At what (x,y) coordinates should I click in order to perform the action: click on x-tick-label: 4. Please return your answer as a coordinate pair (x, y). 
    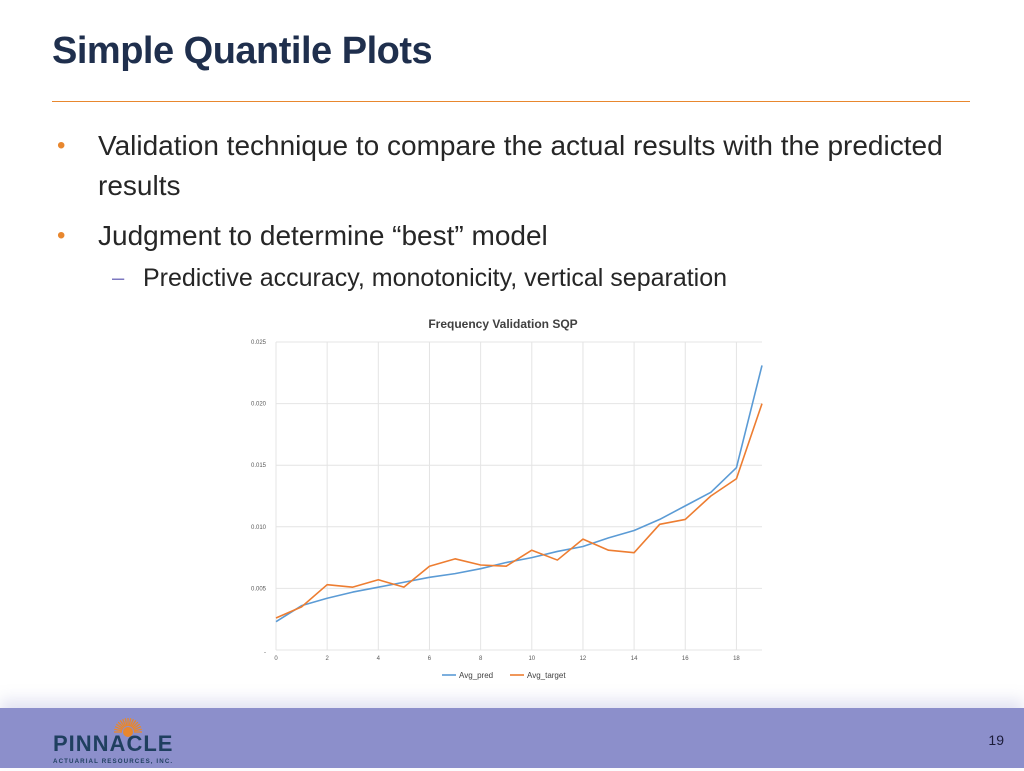
    Looking at the image, I should click on (379, 659).